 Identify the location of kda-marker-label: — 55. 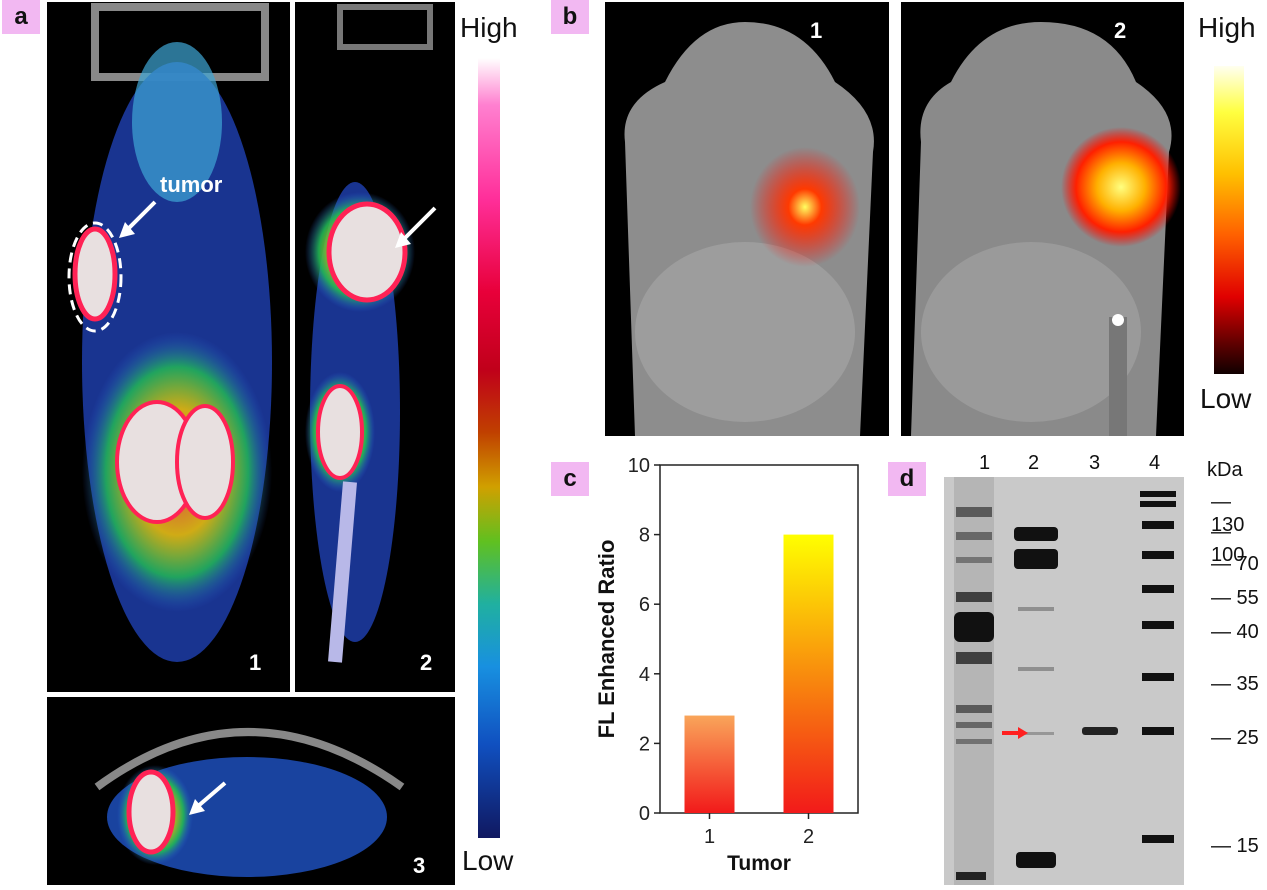
(1235, 598).